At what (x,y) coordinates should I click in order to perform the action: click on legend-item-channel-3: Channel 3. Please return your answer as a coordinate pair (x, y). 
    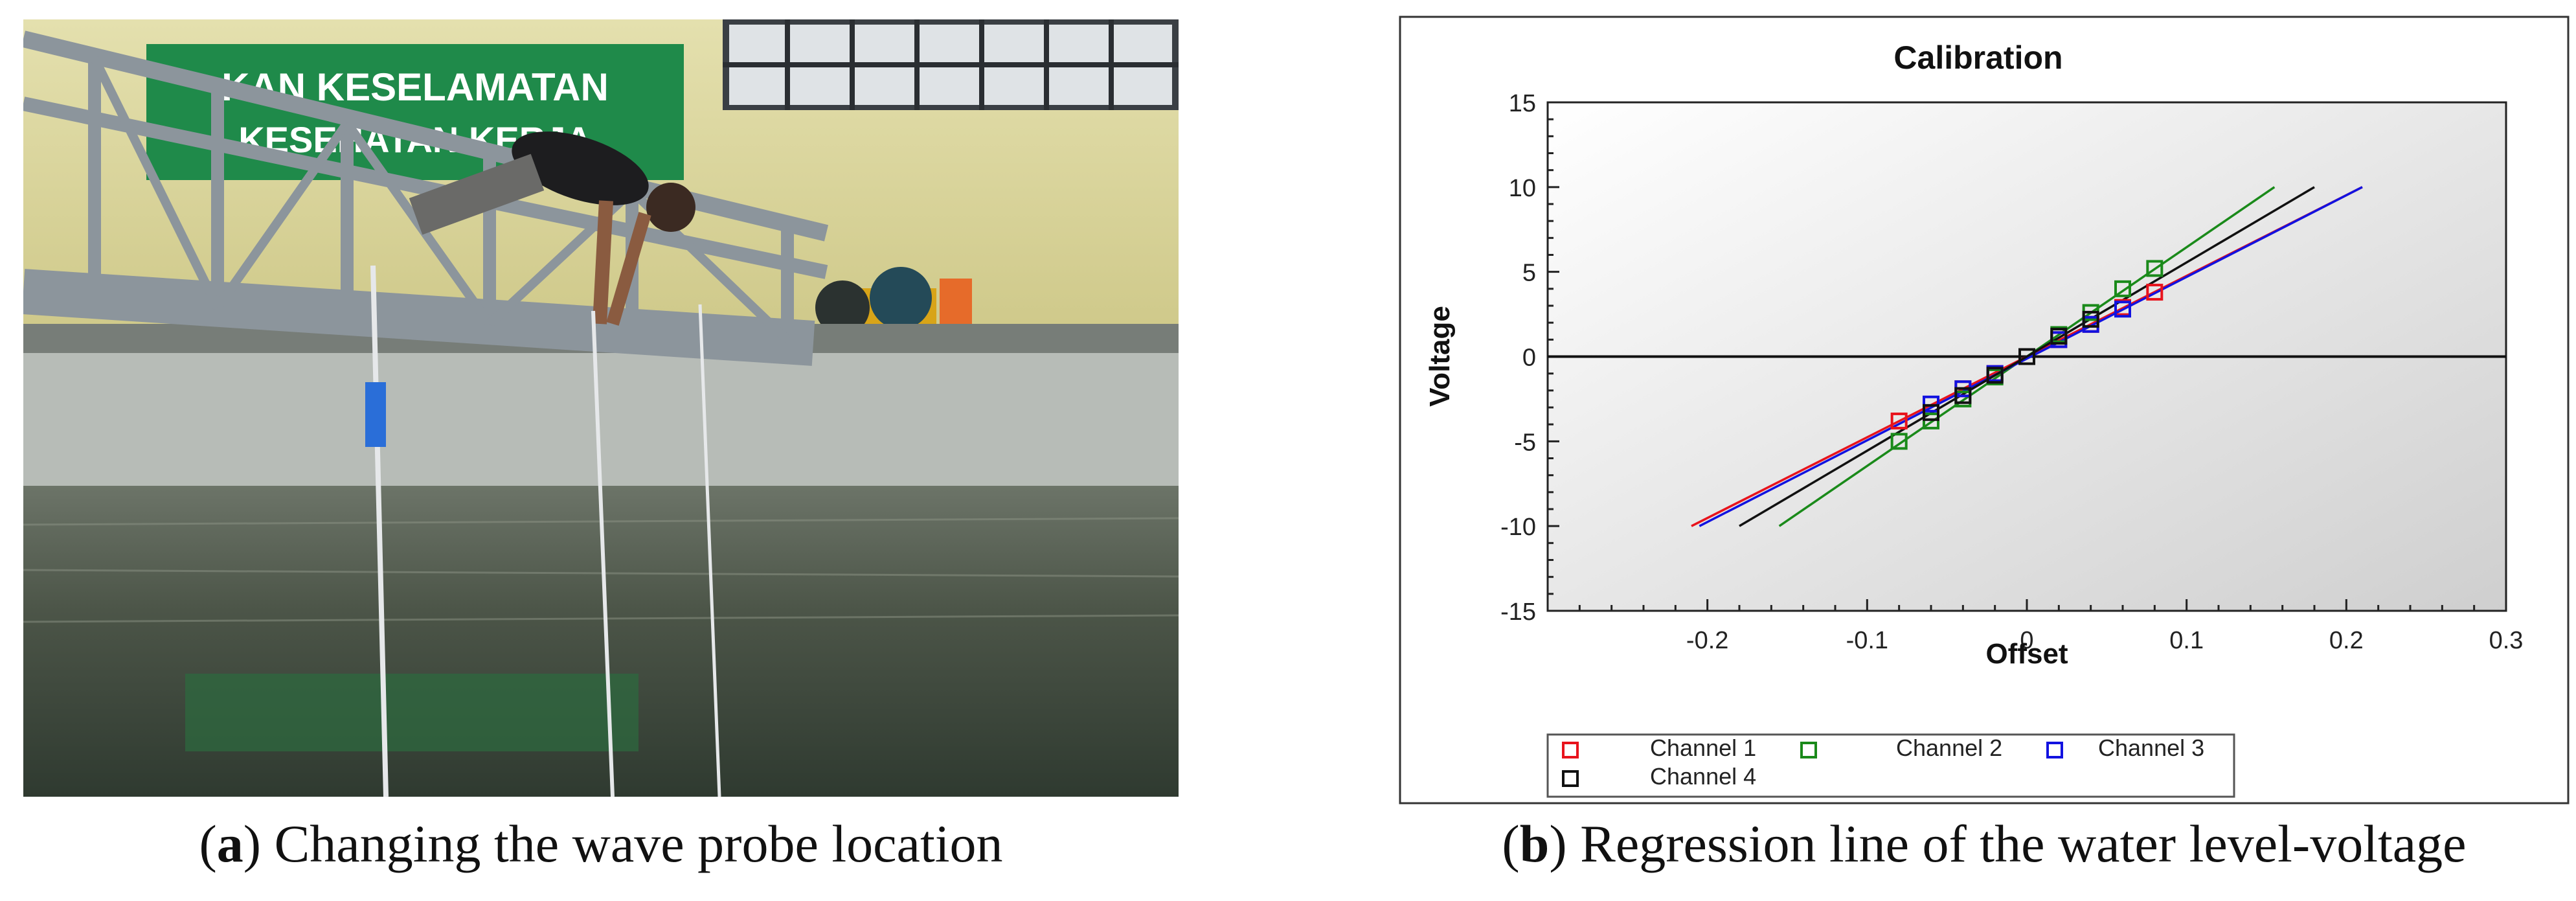
    Looking at the image, I should click on (2125, 748).